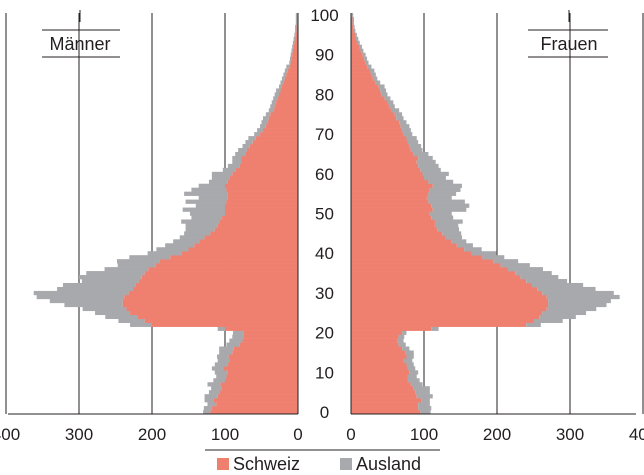  Describe the element at coordinates (324, 412) in the screenshot. I see `age-tick-label: 0` at that location.